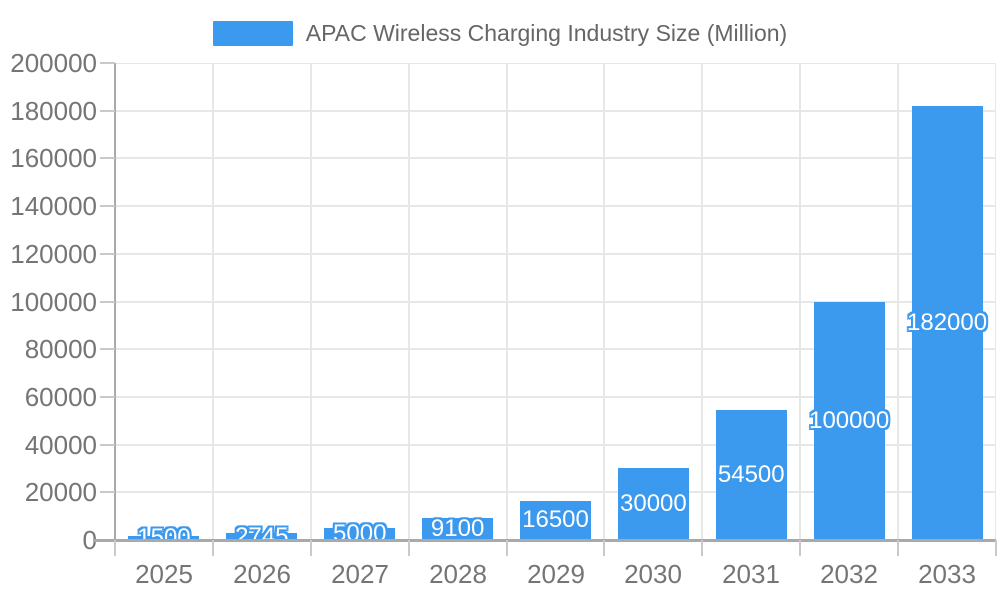 This screenshot has height=600, width=1000. What do you see at coordinates (252, 33) in the screenshot?
I see `legend-swatch` at bounding box center [252, 33].